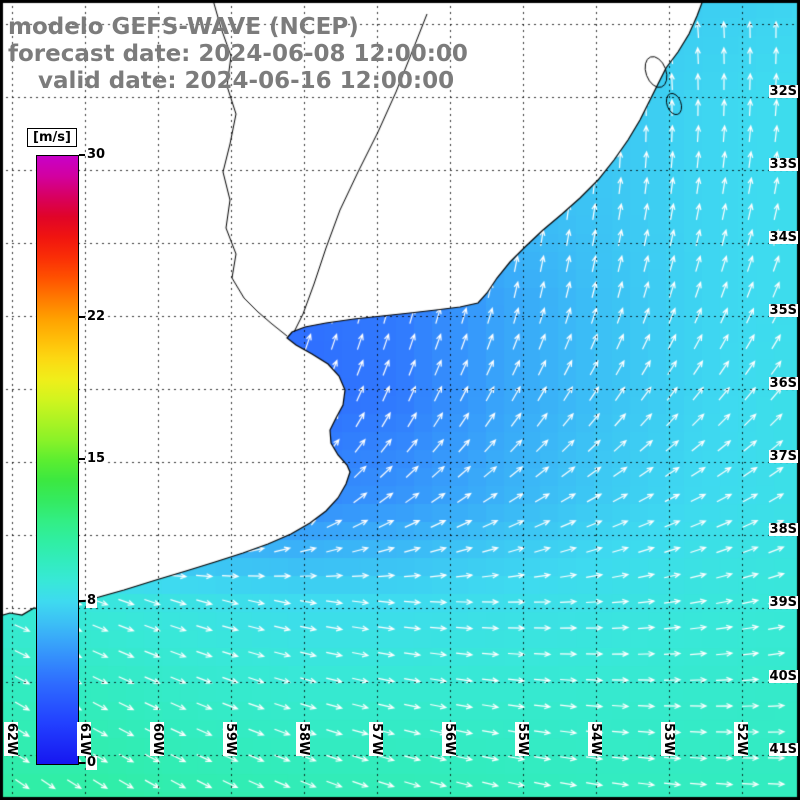 The height and width of the screenshot is (800, 800). I want to click on colorbar-tick-label-8: 8, so click(92, 600).